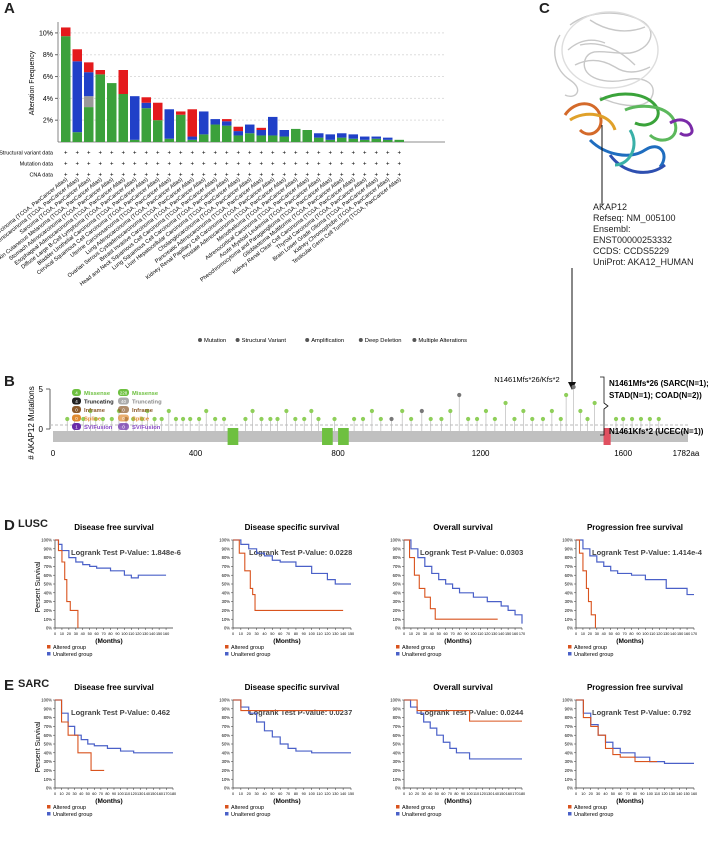  Describe the element at coordinates (126, 552) in the screenshot. I see `km-pvalue: Logrank Test P-Value: 1.848e-6` at that location.